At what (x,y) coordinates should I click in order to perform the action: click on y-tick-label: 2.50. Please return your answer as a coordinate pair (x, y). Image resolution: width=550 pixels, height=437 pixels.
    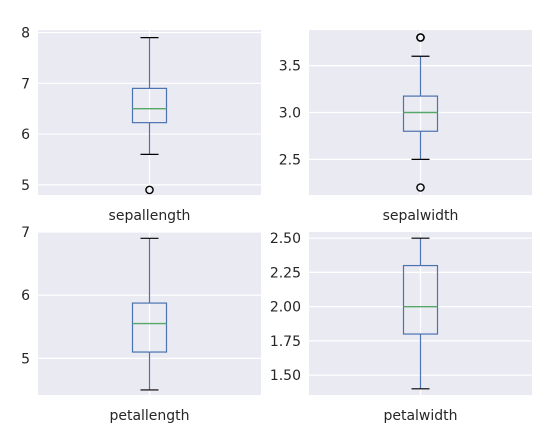
    Looking at the image, I should click on (285, 239).